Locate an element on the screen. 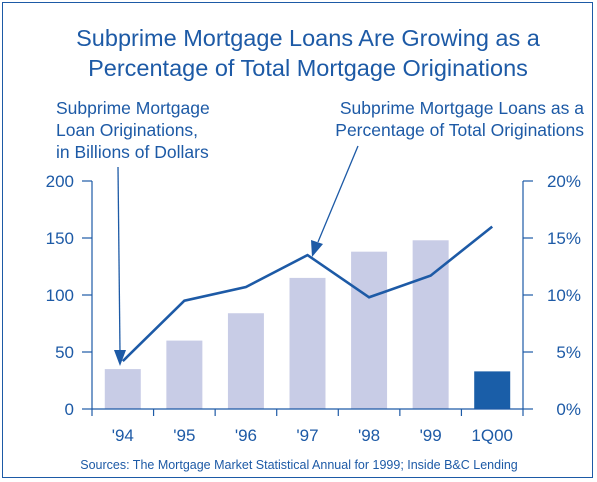 This screenshot has width=597, height=482. x-axis: '94 '95 '96 '97 '98 '99 1Q00 is located at coordinates (307, 426).